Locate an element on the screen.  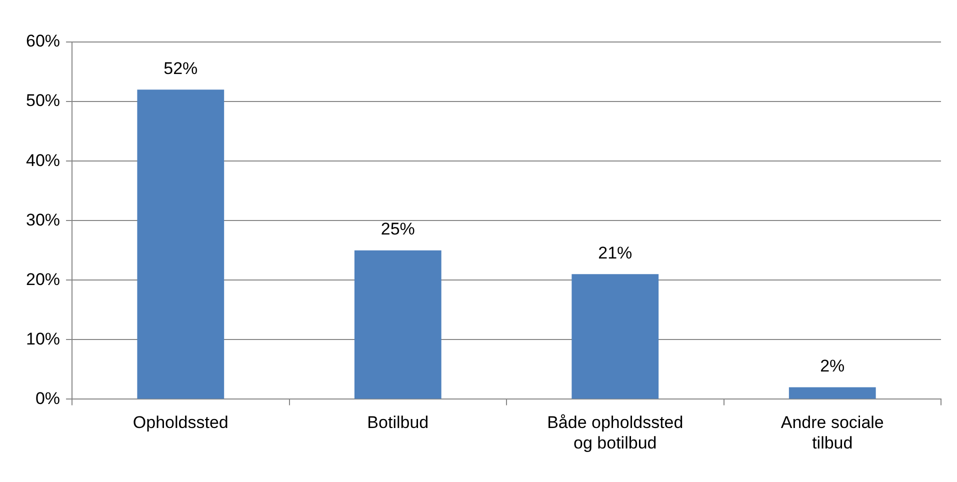
y-tick-label: 20% is located at coordinates (43, 279).